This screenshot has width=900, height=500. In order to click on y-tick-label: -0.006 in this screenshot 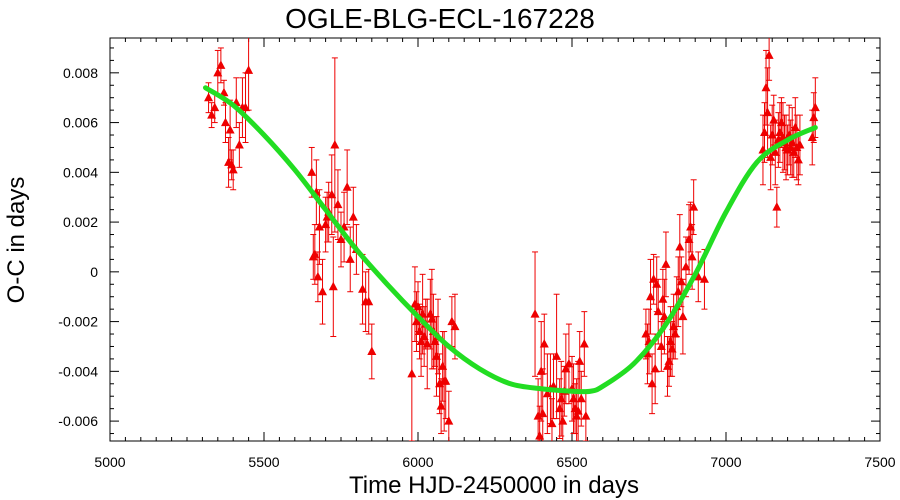, I will do `click(78, 421)`.